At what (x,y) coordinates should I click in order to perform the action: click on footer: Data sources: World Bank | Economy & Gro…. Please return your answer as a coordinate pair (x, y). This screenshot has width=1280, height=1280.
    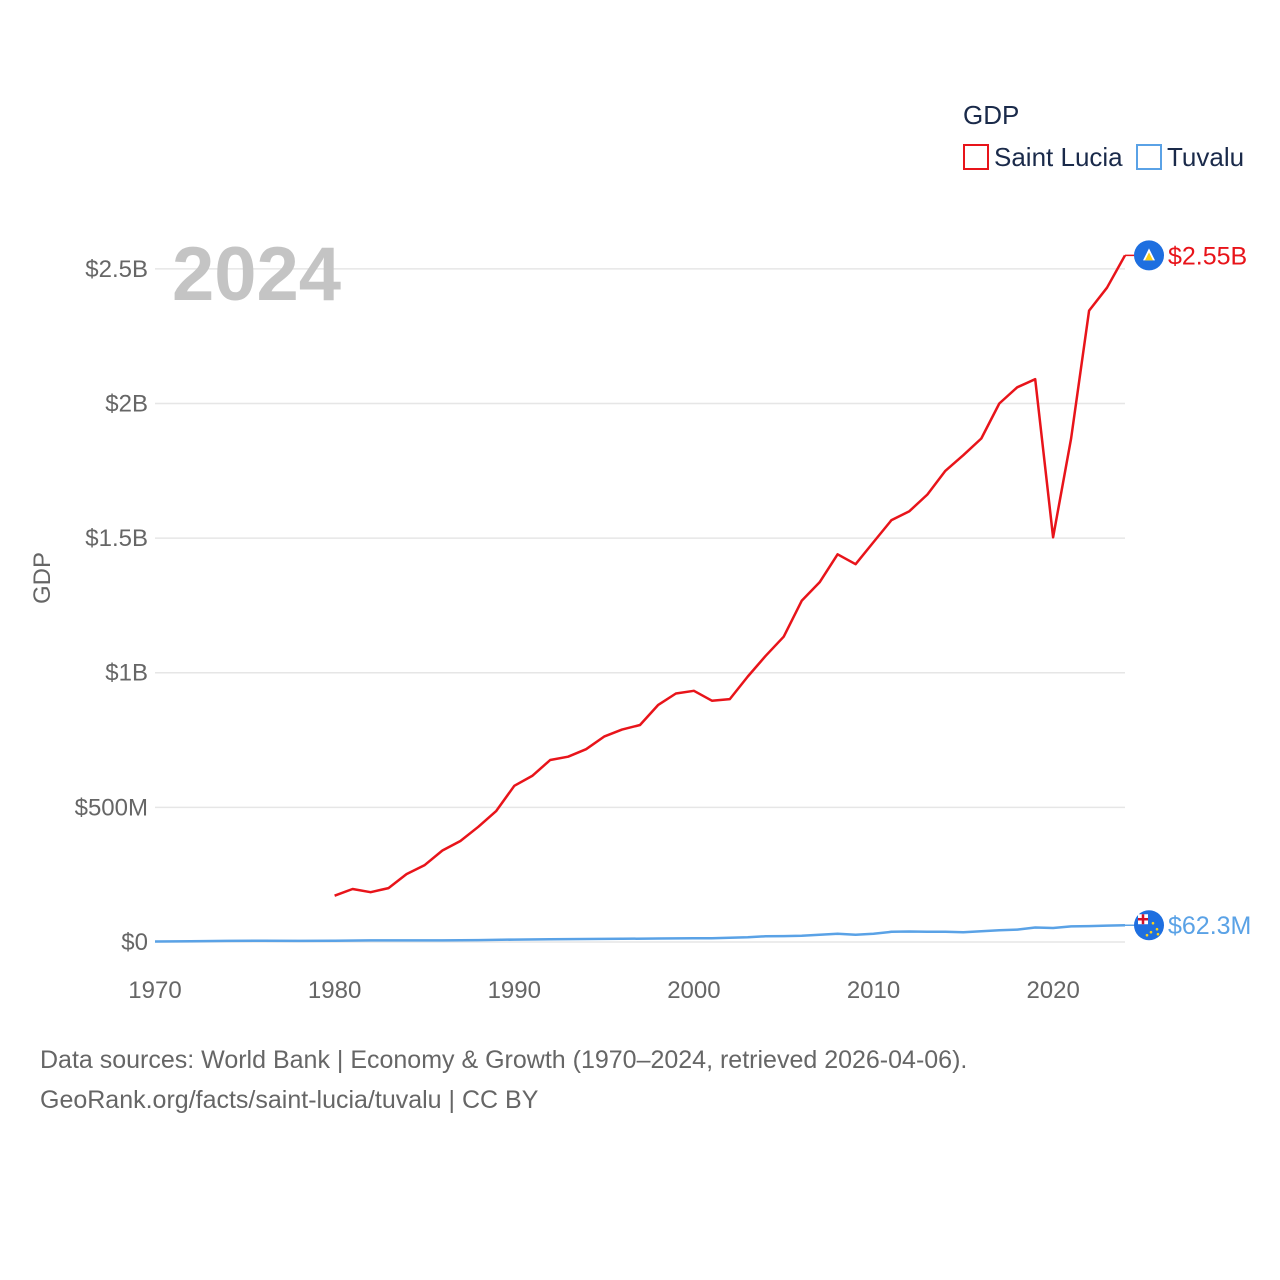
    Looking at the image, I should click on (503, 1080).